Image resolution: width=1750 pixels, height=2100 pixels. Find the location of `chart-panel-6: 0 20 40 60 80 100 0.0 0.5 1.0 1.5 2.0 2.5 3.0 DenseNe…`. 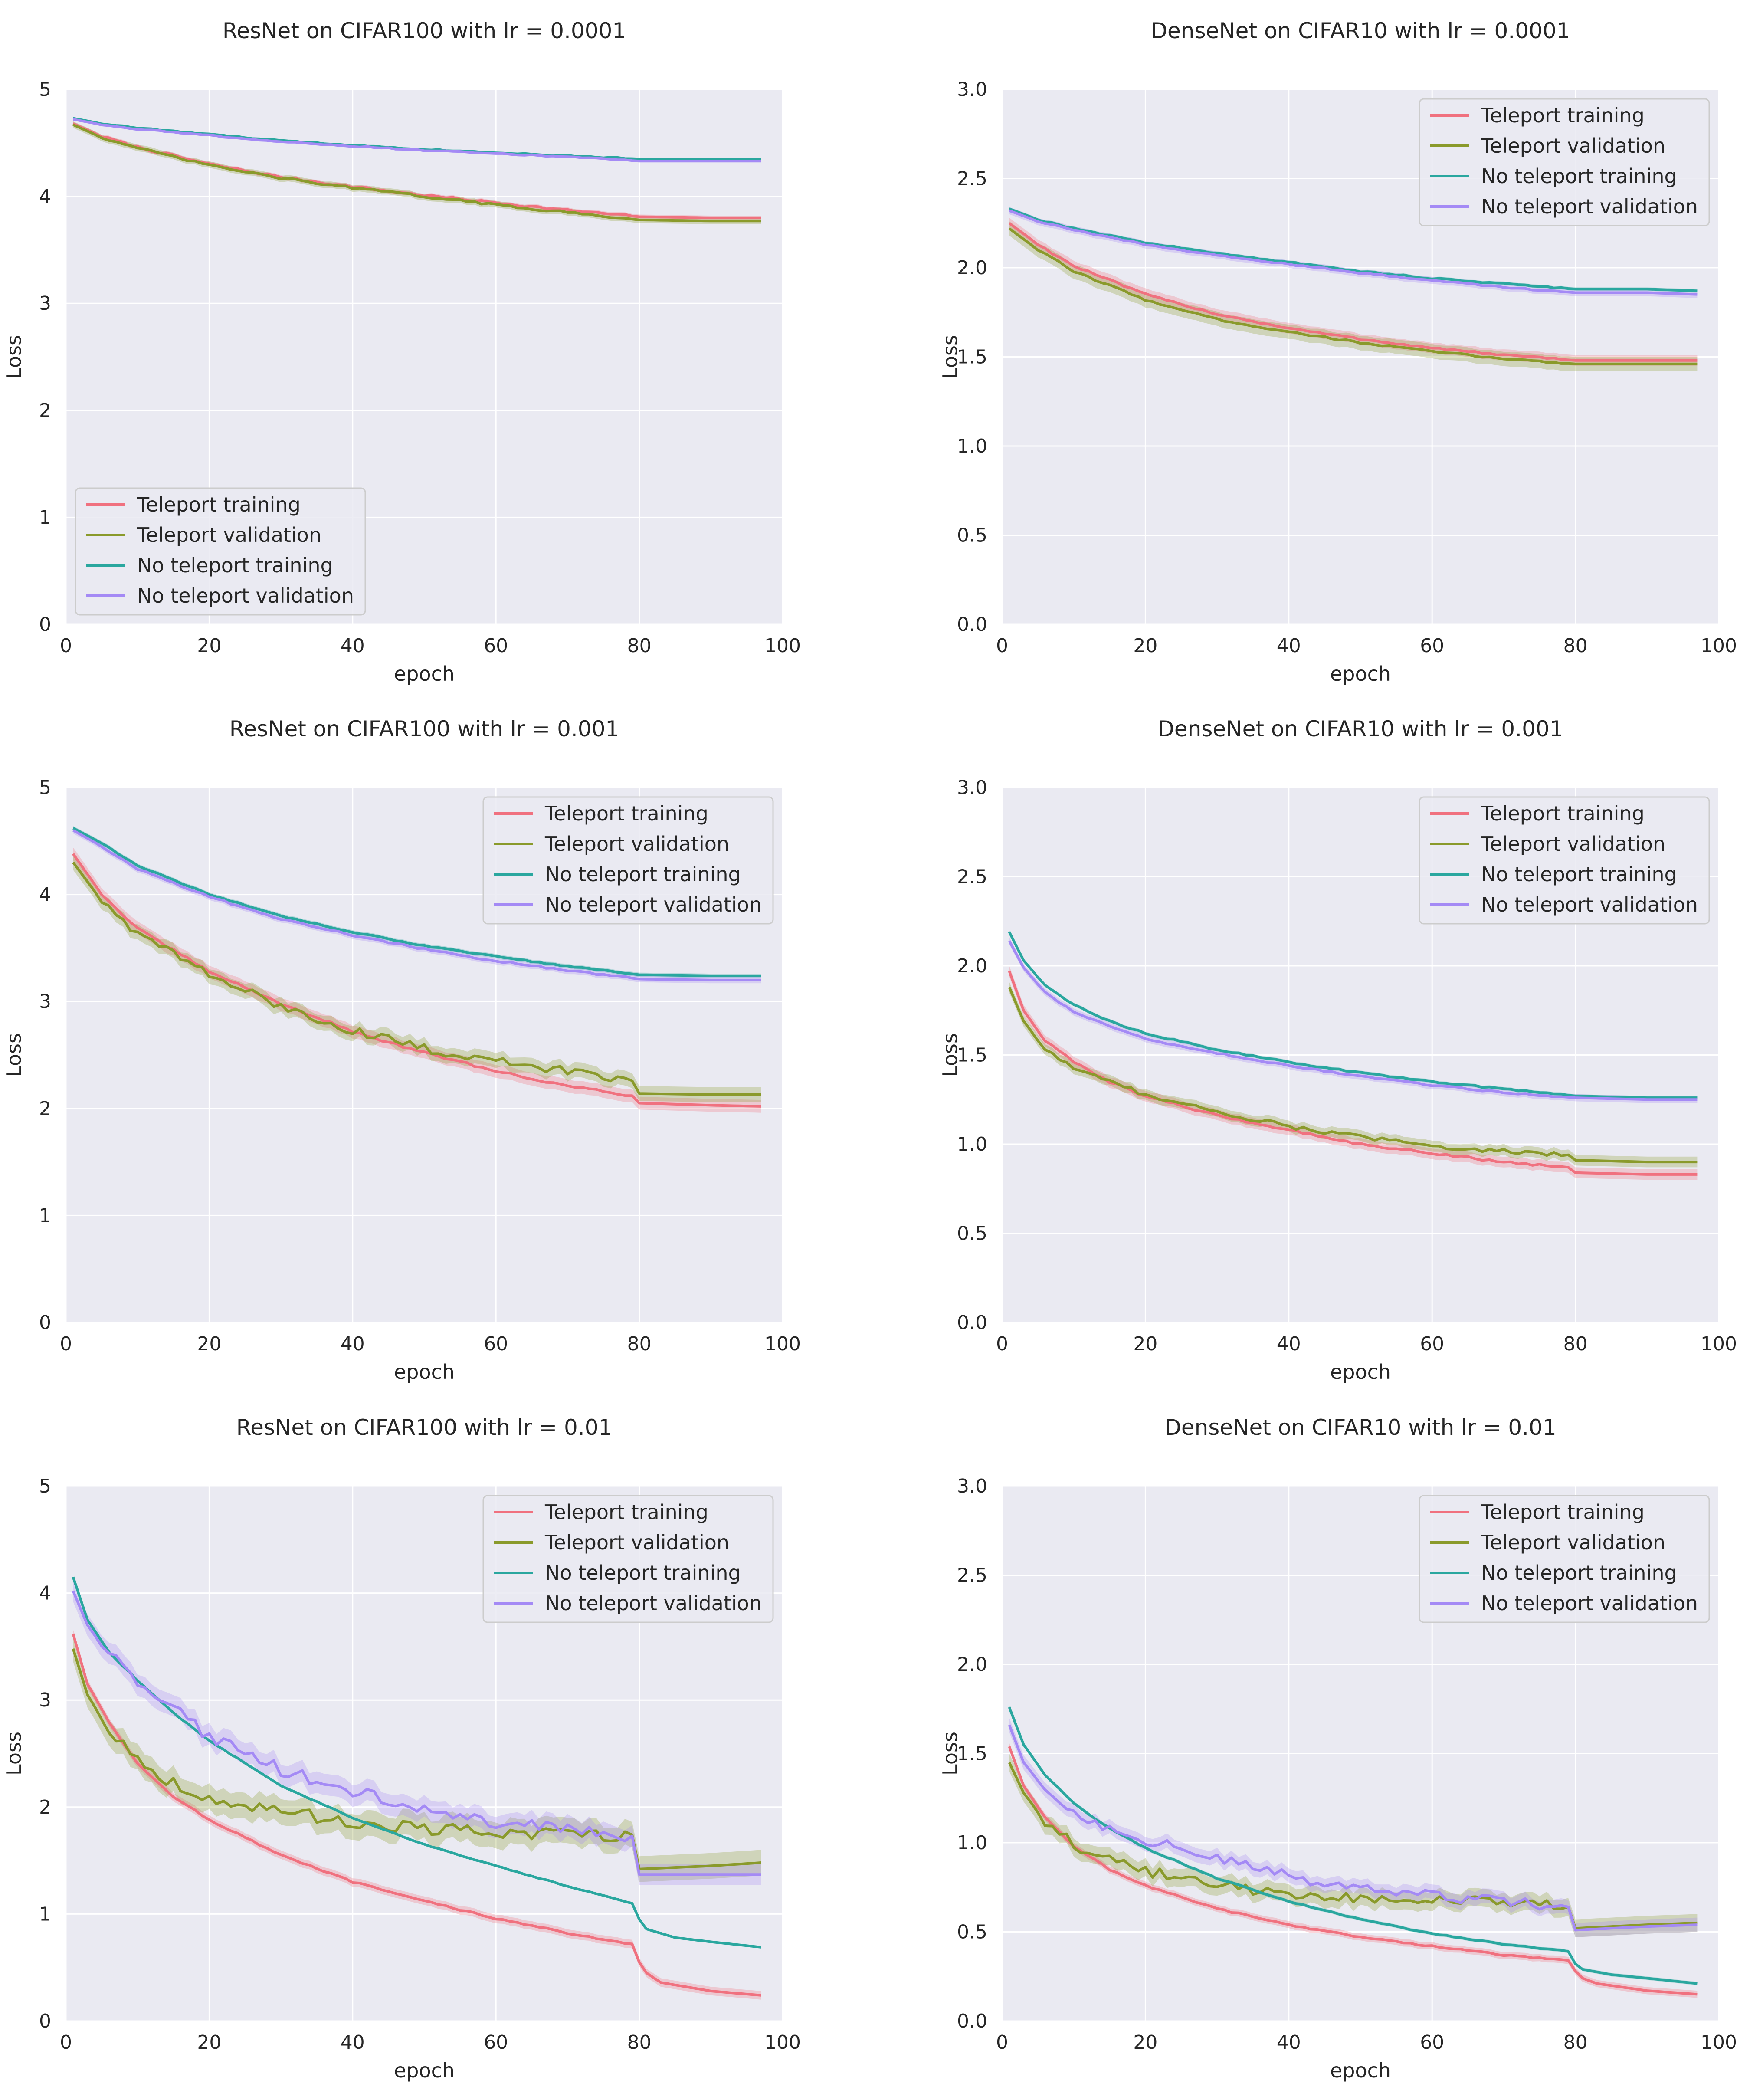

chart-panel-6: 0 20 40 60 80 100 0.0 0.5 1.0 1.5 2.0 2.5 3.0 DenseNe… is located at coordinates (1337, 1748).